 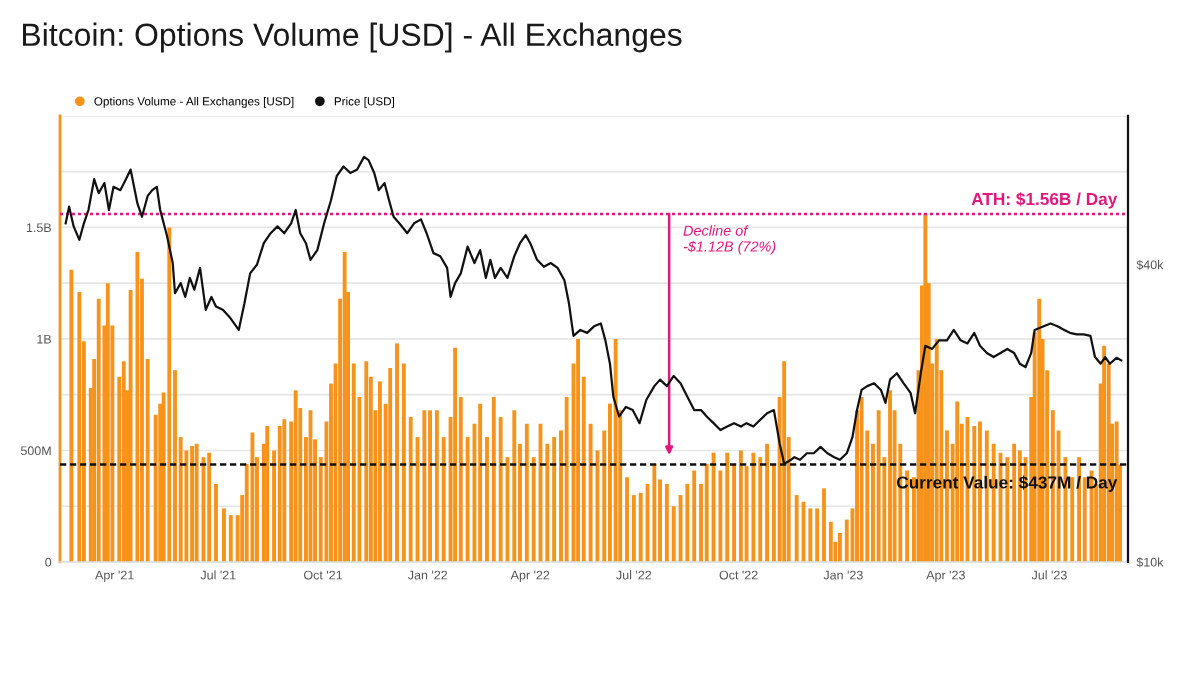 I want to click on chart-title: Bitcoin: Options Volume [USD] - All Exchanges, so click(x=352, y=37).